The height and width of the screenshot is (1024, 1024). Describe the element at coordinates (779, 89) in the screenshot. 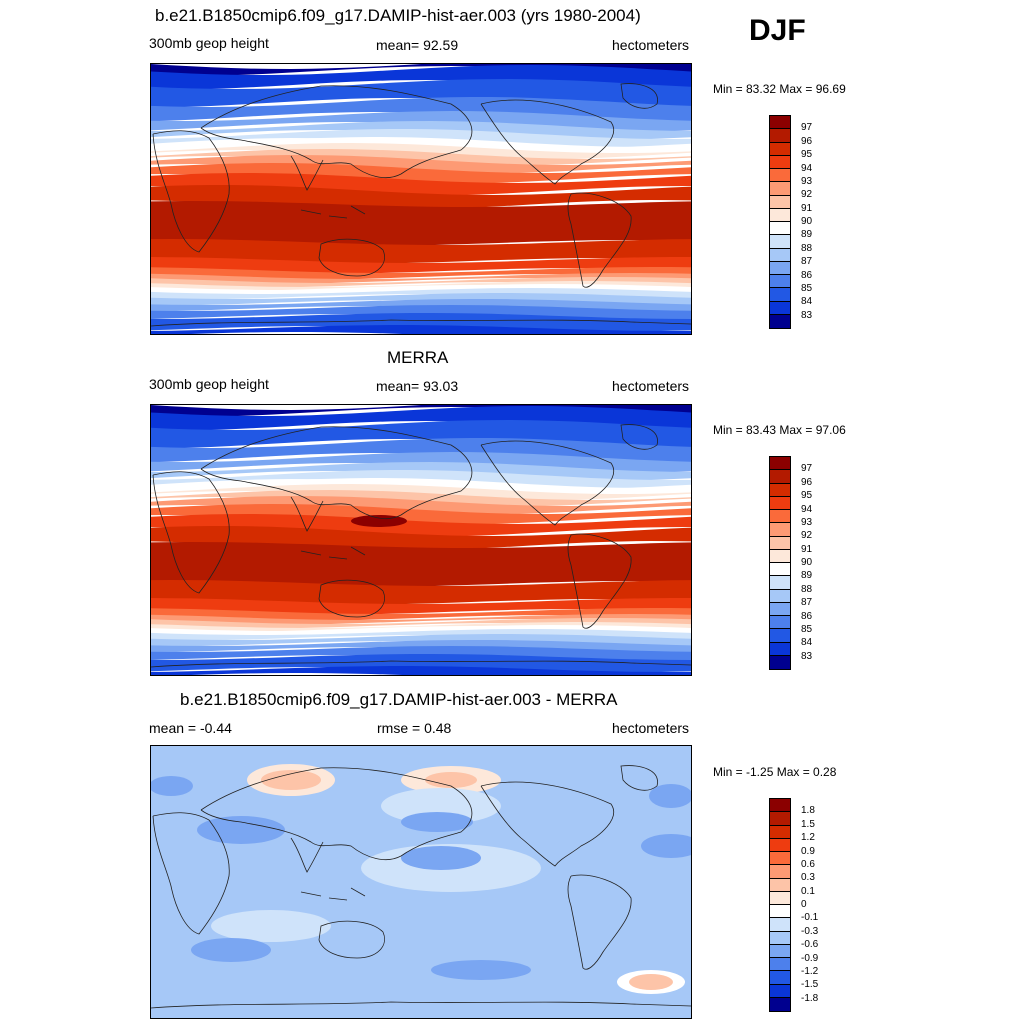

I see `min-max-label: Min = 83.32 Max = 96.69` at that location.